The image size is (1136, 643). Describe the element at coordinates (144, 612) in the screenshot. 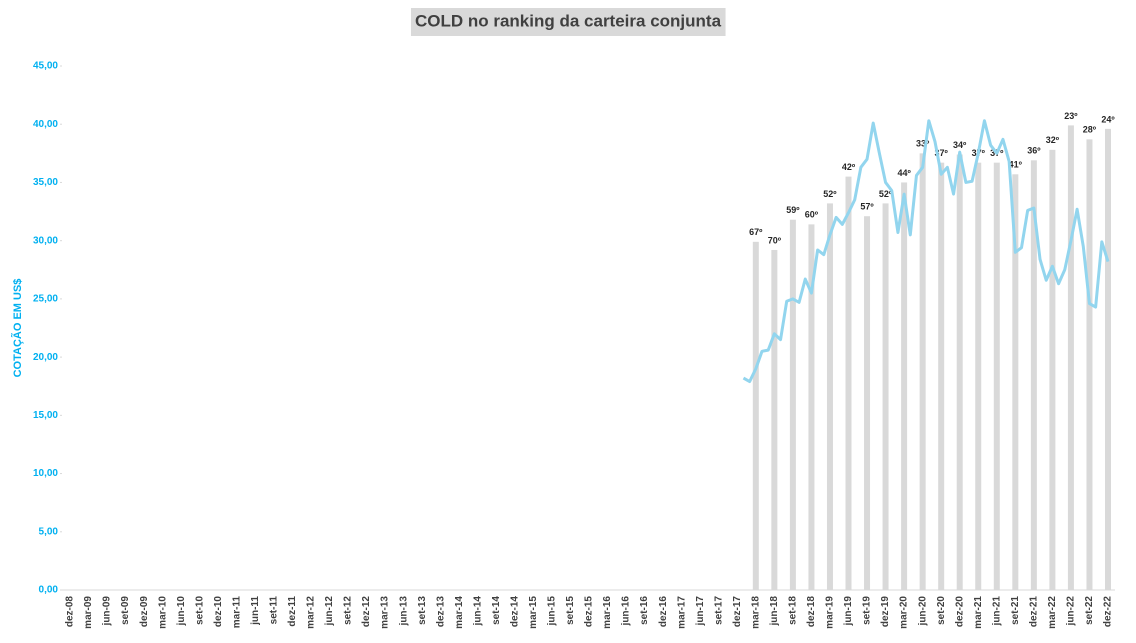

I see `x-tick-label: dez-09` at that location.